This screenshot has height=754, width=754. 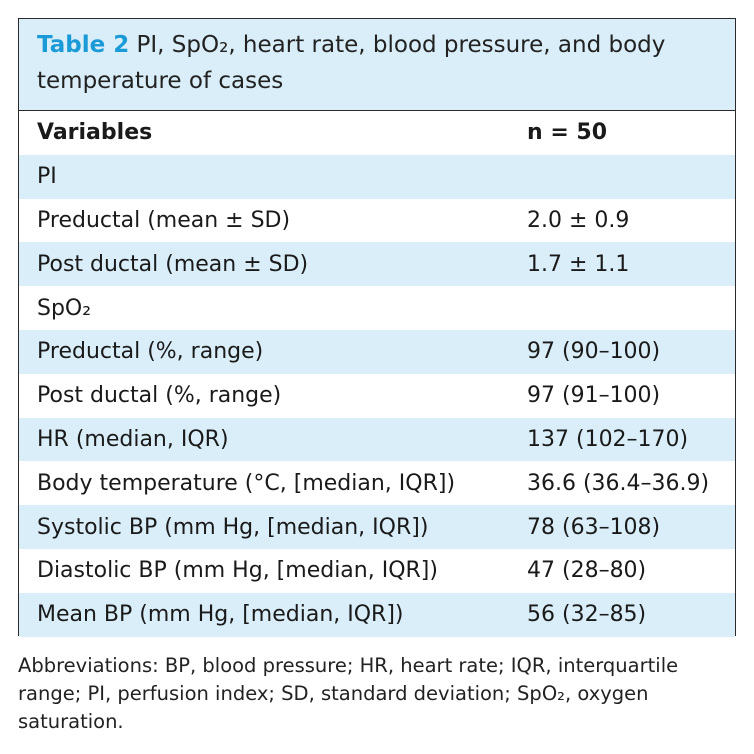 I want to click on row-variable: Post ductal (mean ± SD), so click(x=173, y=264).